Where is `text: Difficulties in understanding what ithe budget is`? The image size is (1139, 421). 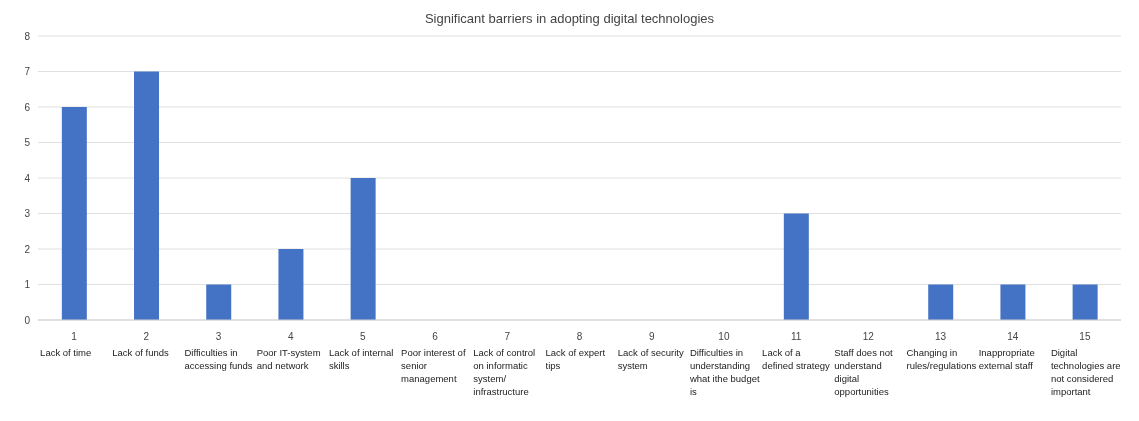 text: Difficulties in understanding what ithe budget is is located at coordinates (725, 372).